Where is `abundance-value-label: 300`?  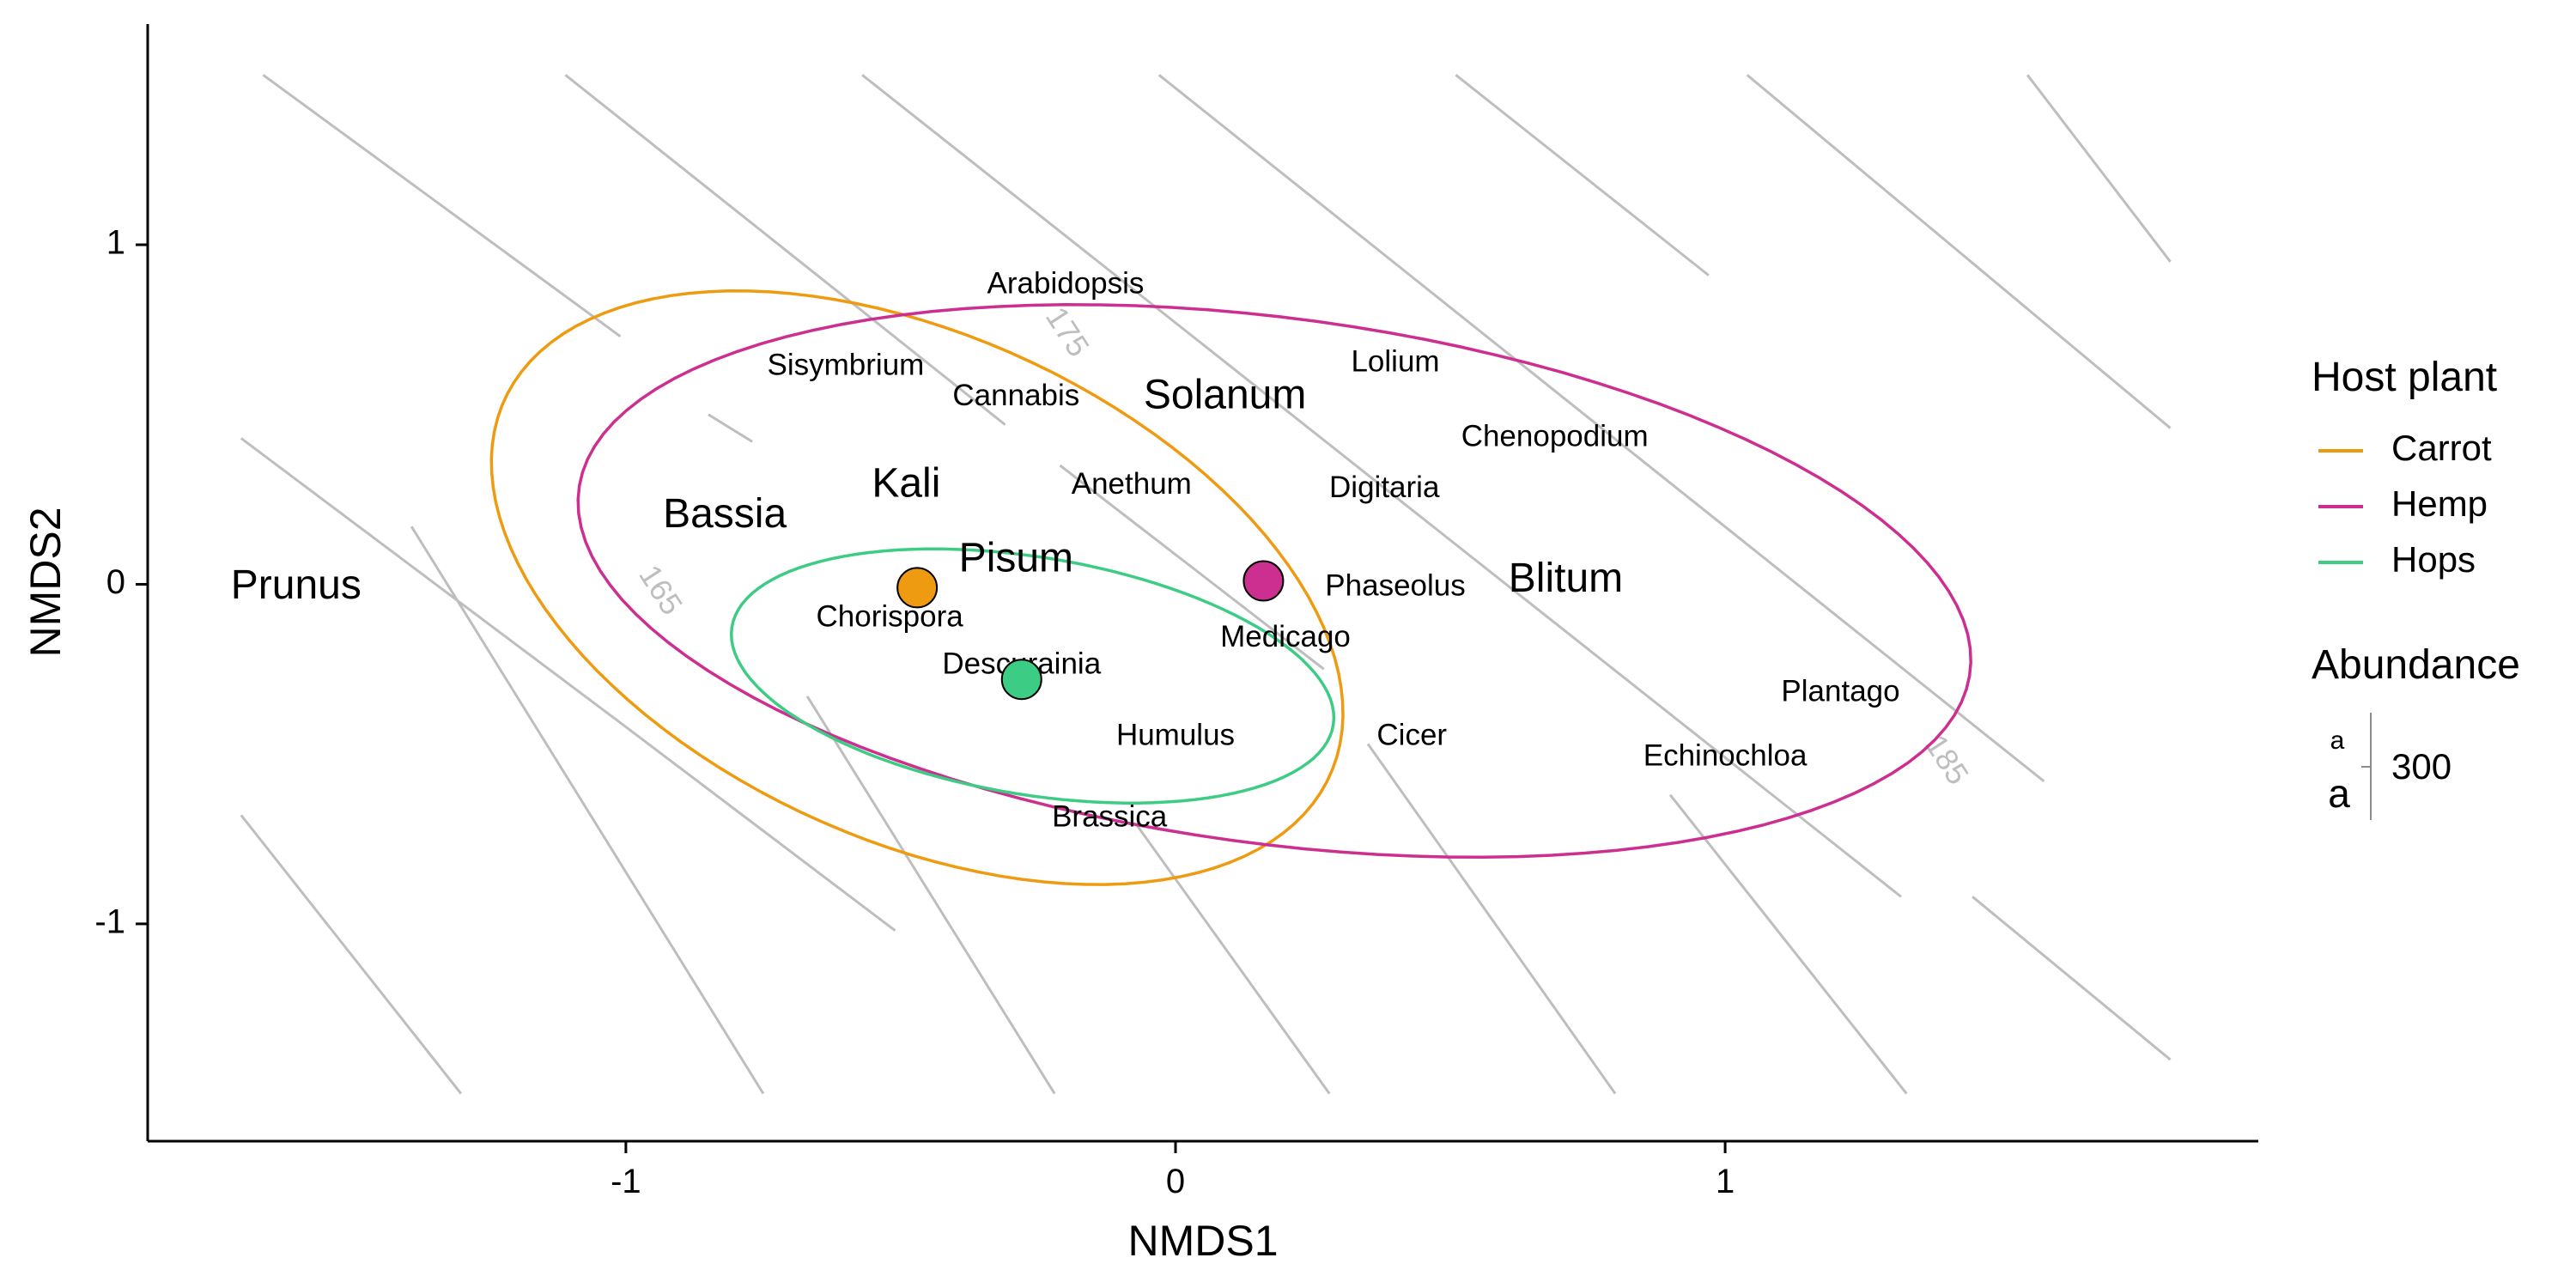
abundance-value-label: 300 is located at coordinates (2421, 766).